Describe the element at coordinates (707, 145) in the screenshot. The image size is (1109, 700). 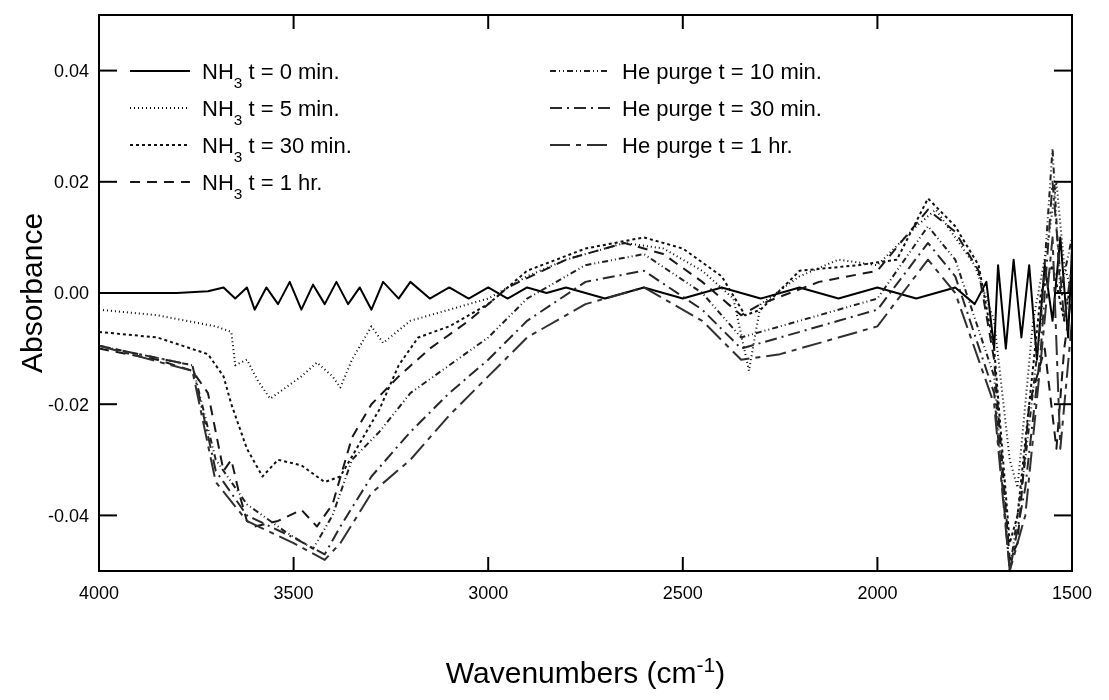
I see `legend-label: He purge t = 1 hr.` at that location.